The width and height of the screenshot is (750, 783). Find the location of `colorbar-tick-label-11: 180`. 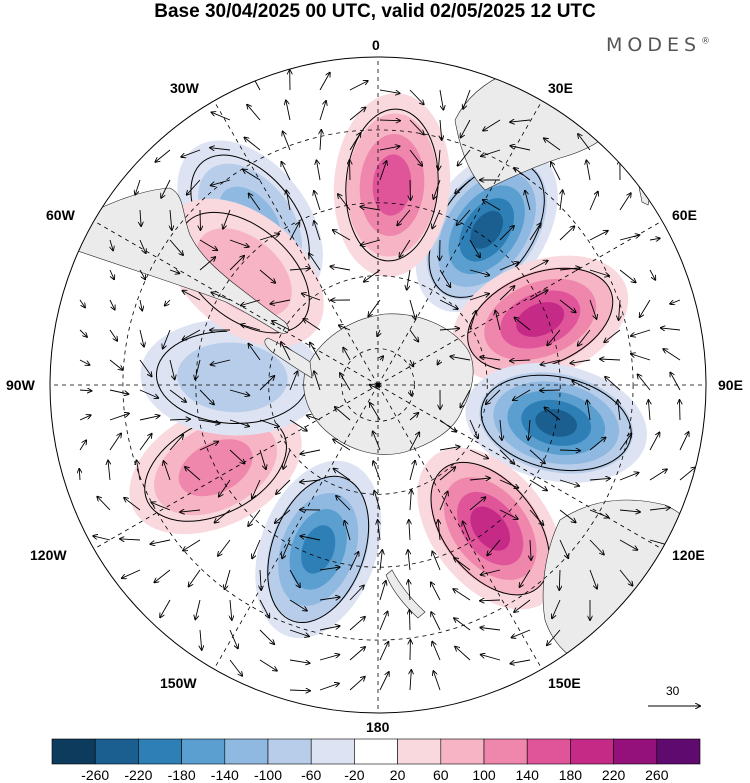

colorbar-tick-label-11: 180 is located at coordinates (570, 775).